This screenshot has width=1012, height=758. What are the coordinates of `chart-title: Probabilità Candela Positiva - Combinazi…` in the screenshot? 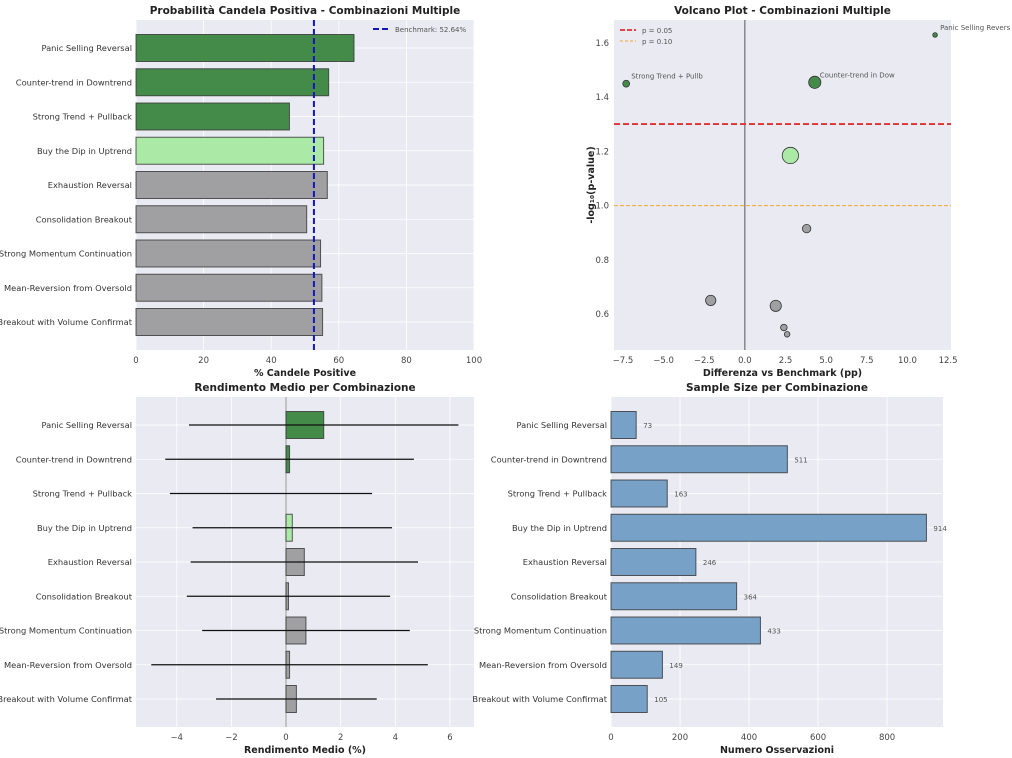 It's located at (305, 11).